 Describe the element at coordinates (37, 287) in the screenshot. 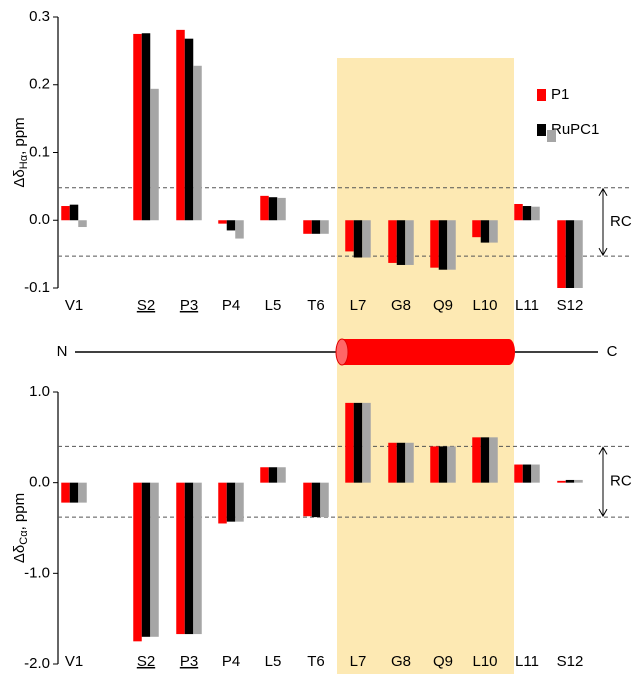

I see `y-tick-label: -0.1` at that location.